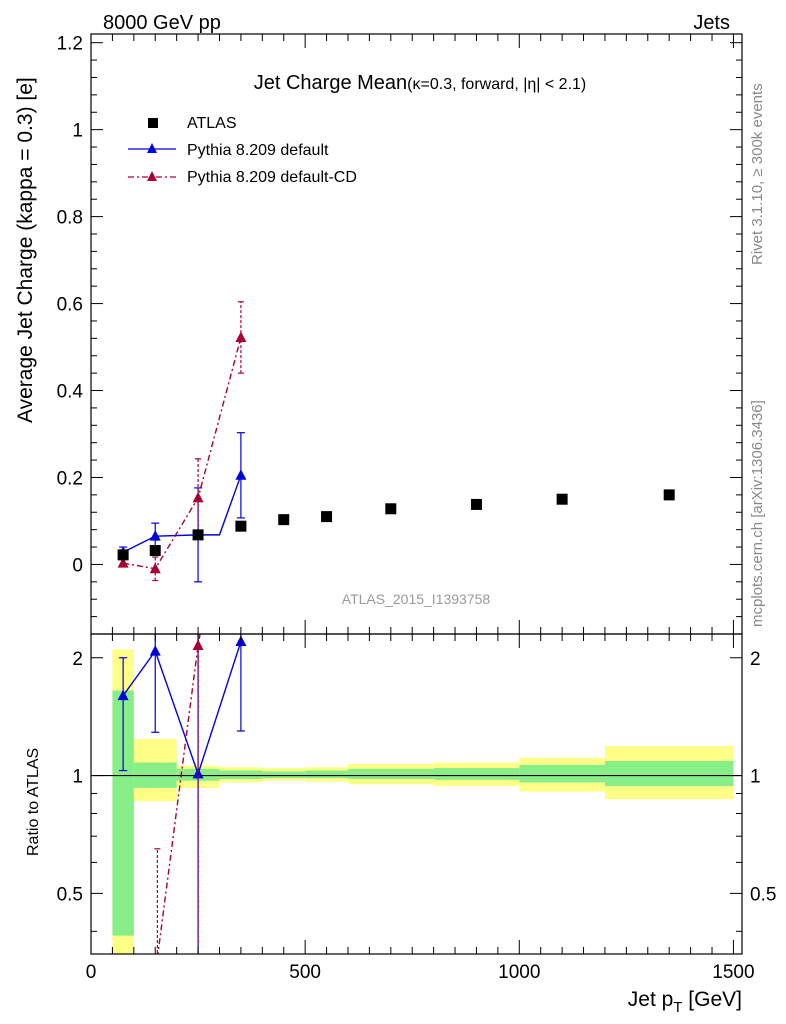 The width and height of the screenshot is (786, 1024). I want to click on x-axis-label-main: Jet p, so click(651, 999).